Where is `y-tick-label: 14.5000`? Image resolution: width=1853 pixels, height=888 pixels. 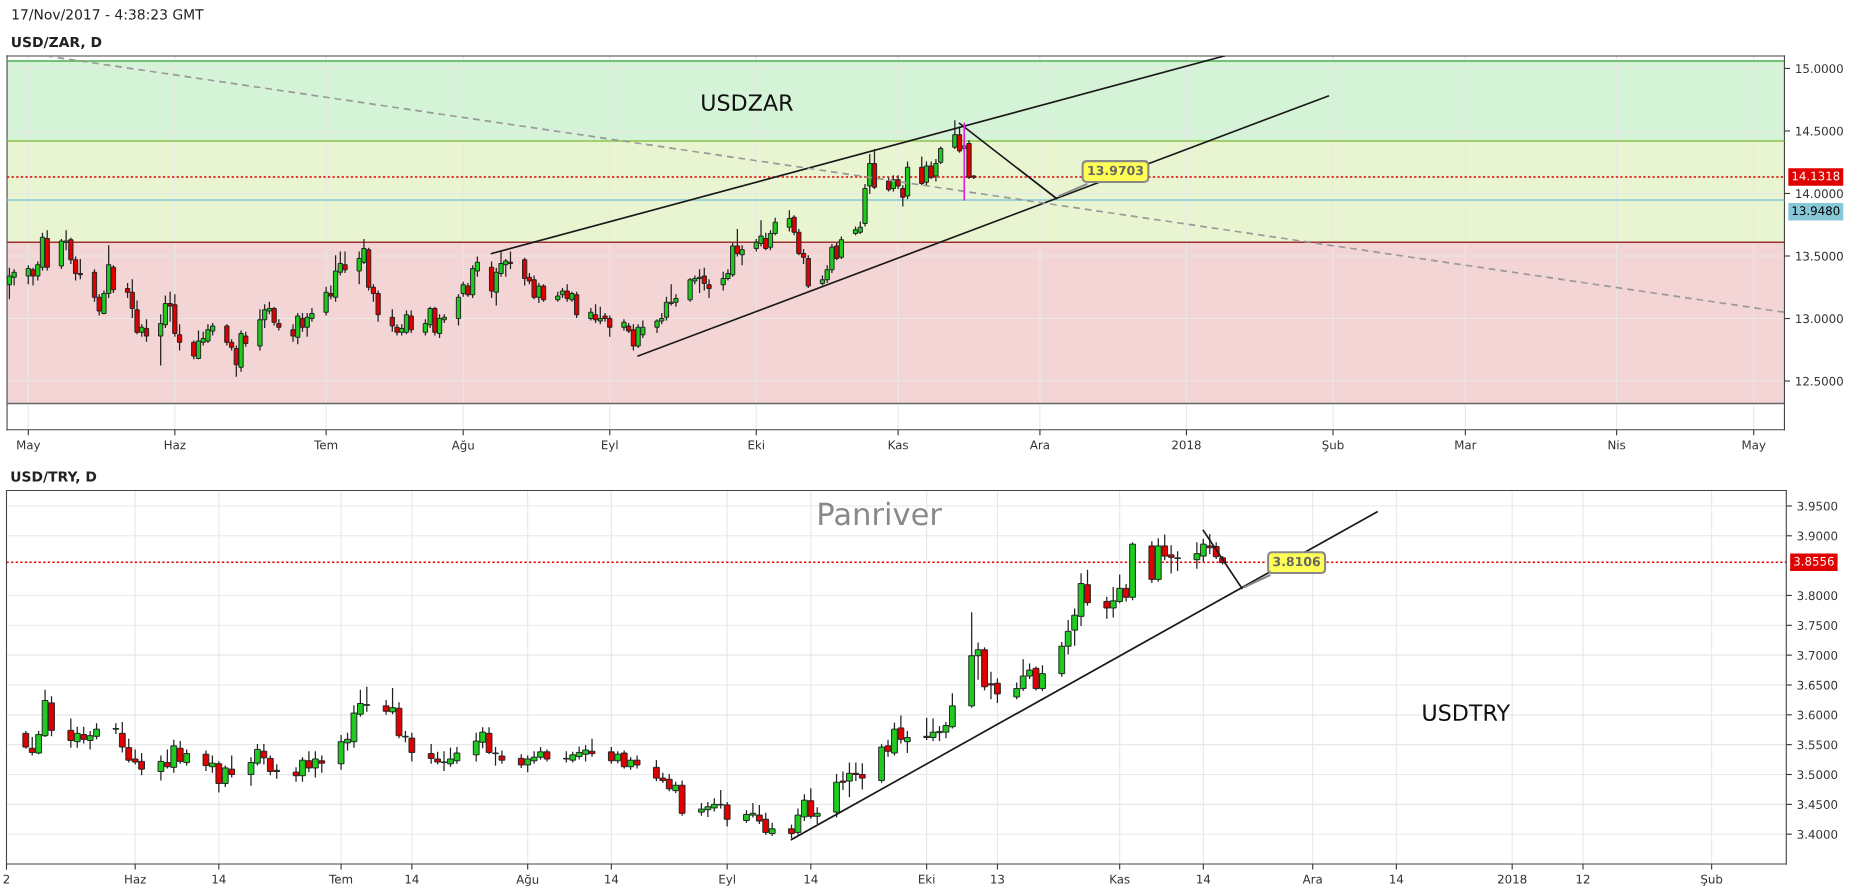 y-tick-label: 14.5000 is located at coordinates (1819, 131).